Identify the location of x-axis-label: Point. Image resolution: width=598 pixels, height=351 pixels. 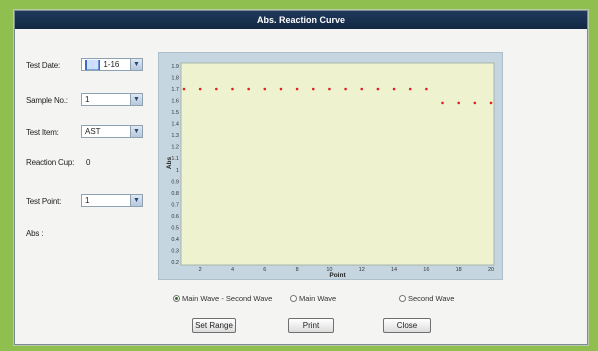
(337, 275).